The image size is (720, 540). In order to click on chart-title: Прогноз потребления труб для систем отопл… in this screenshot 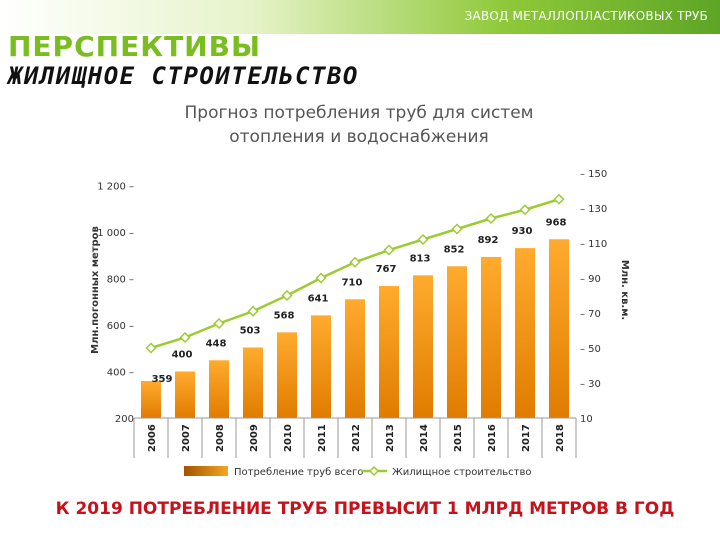, I will do `click(359, 125)`.